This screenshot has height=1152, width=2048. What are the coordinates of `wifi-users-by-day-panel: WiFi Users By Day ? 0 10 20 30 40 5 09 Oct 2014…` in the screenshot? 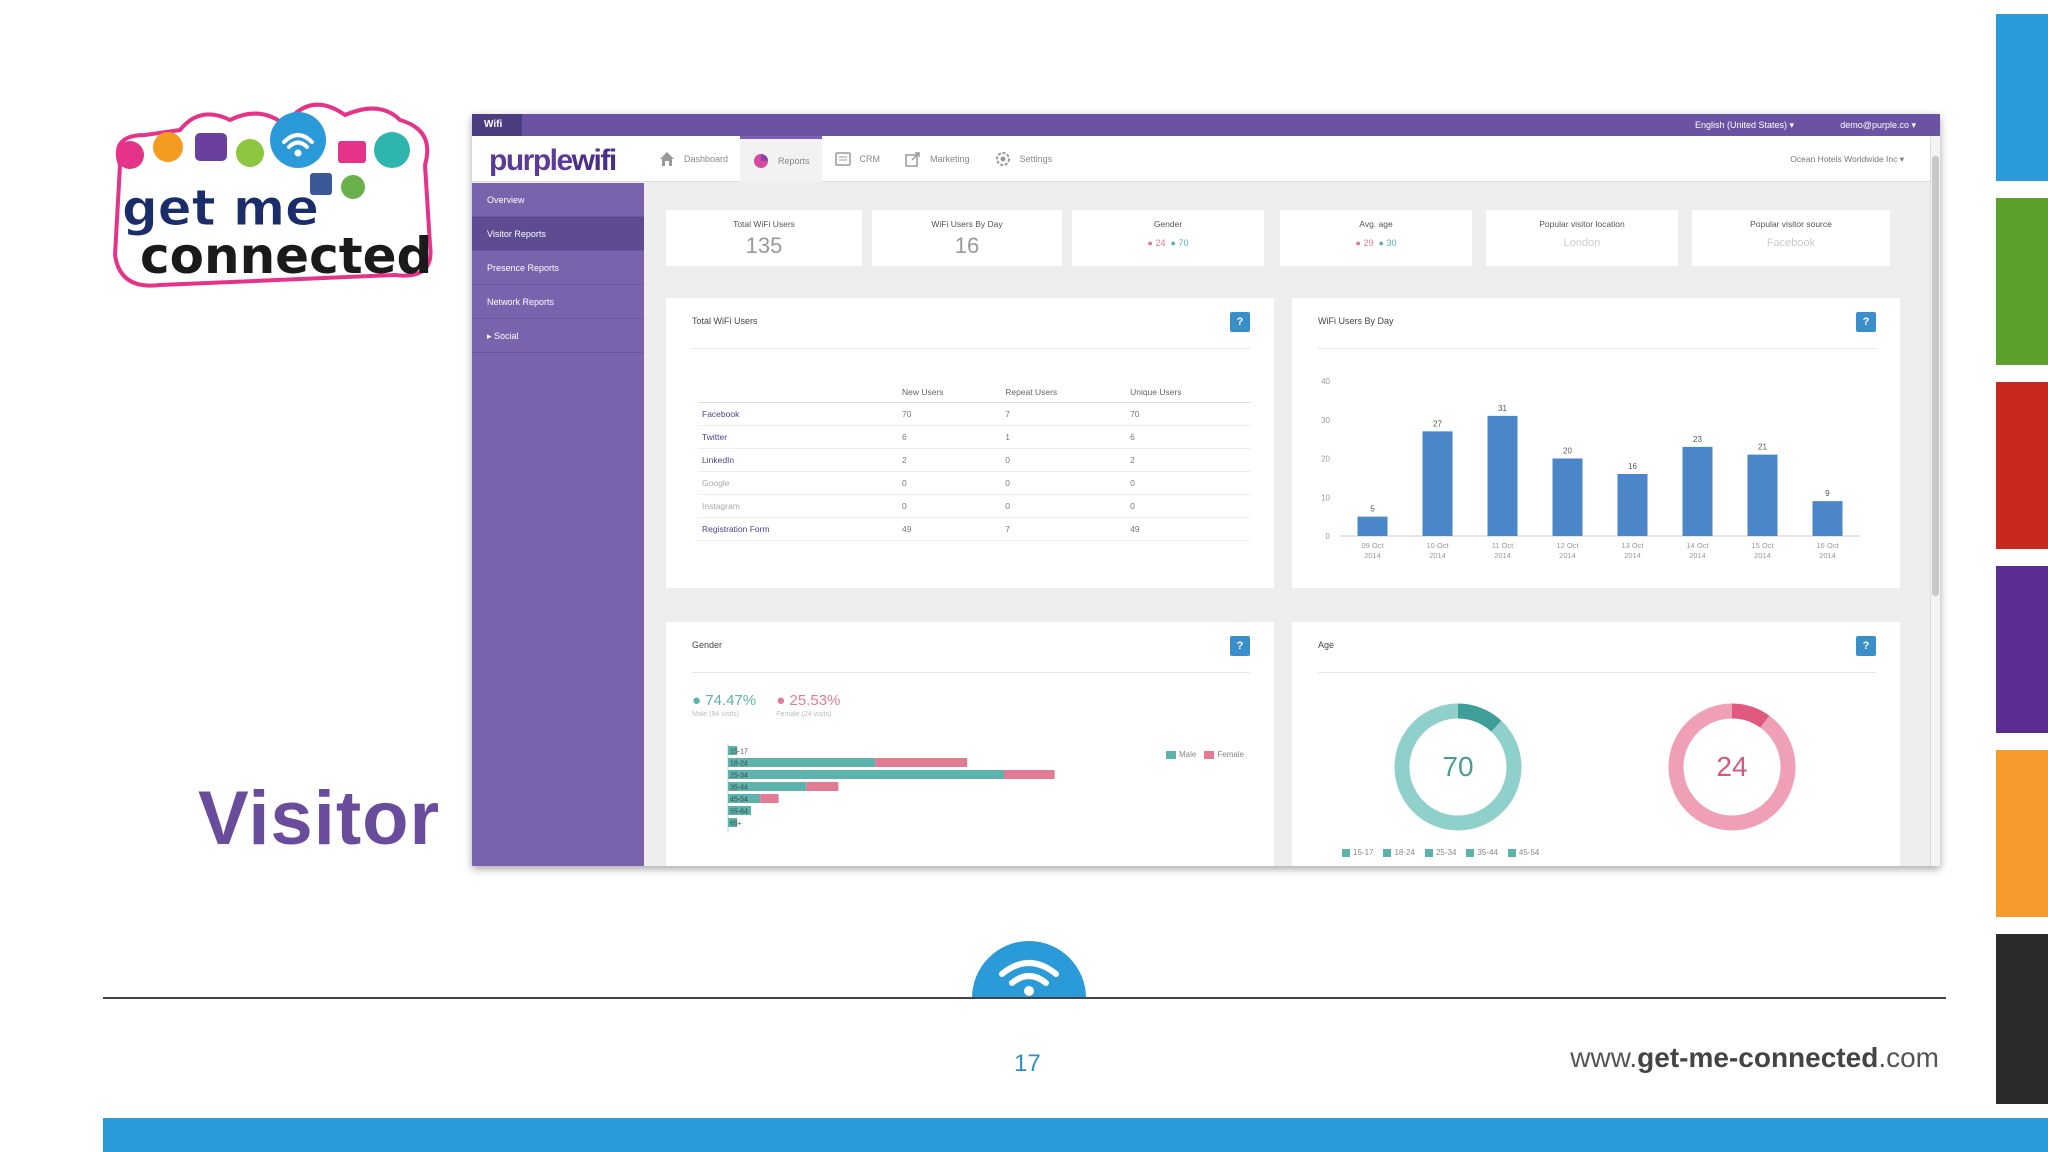 It's located at (1596, 443).